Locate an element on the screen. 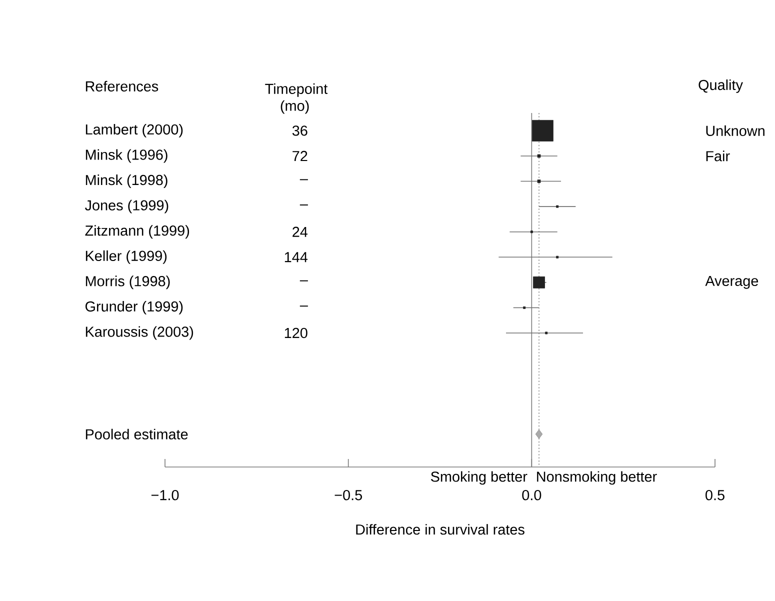 The width and height of the screenshot is (775, 601). x-tick-label: −0.5 is located at coordinates (348, 495).